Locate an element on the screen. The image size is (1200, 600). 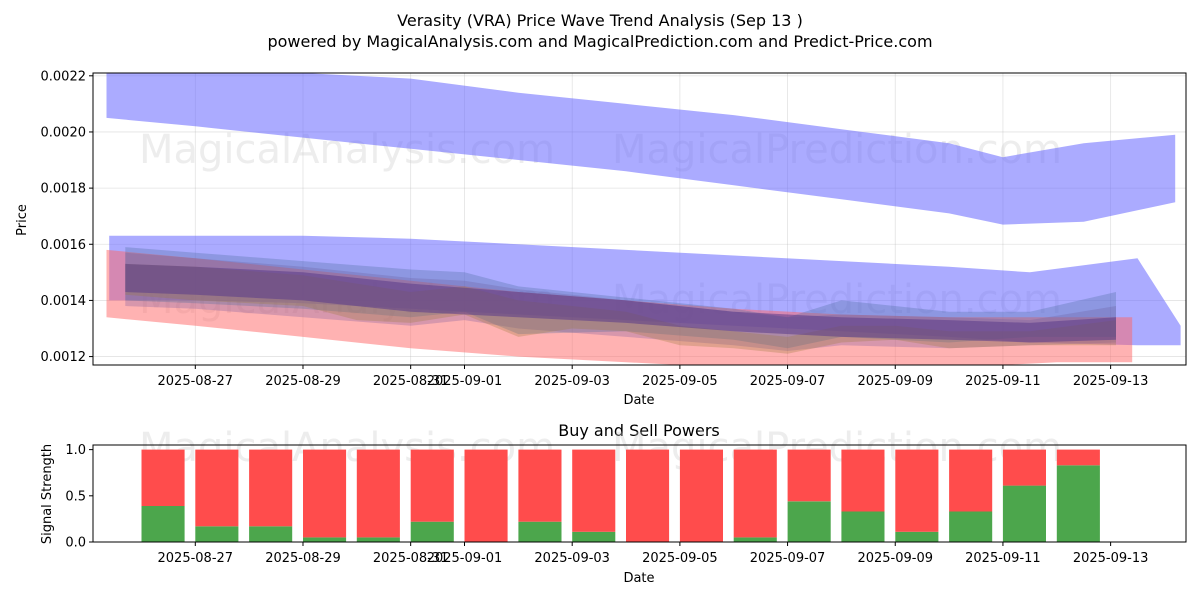
watermark-magicalprediction: MagicalPrediction.com is located at coordinates (837, 448).